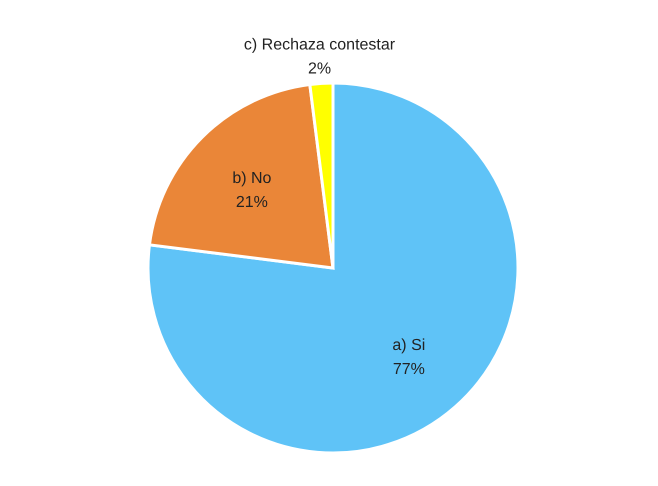 Image resolution: width=658 pixels, height=486 pixels. What do you see at coordinates (252, 178) in the screenshot?
I see `slice-label: b) No` at bounding box center [252, 178].